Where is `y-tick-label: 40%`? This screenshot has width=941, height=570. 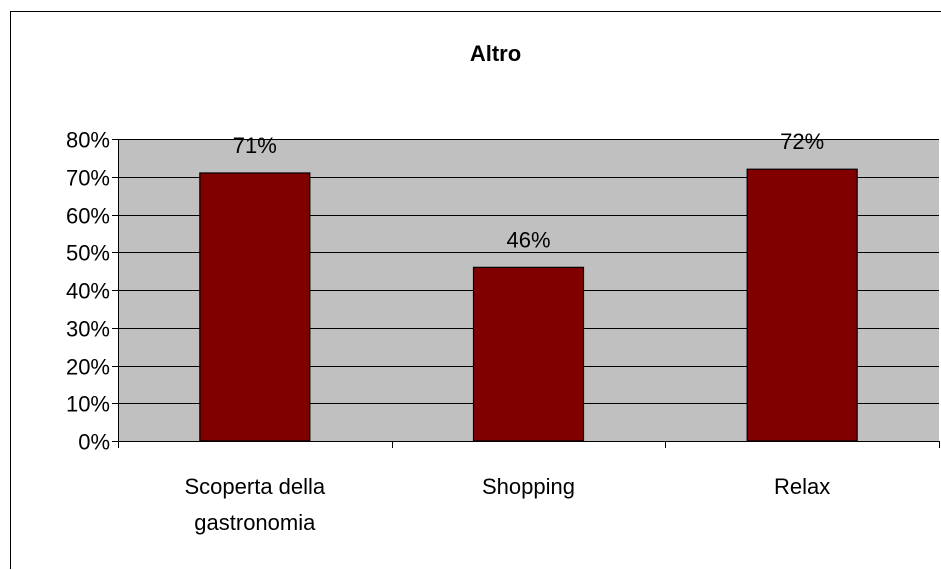 y-tick-label: 40% is located at coordinates (88, 291).